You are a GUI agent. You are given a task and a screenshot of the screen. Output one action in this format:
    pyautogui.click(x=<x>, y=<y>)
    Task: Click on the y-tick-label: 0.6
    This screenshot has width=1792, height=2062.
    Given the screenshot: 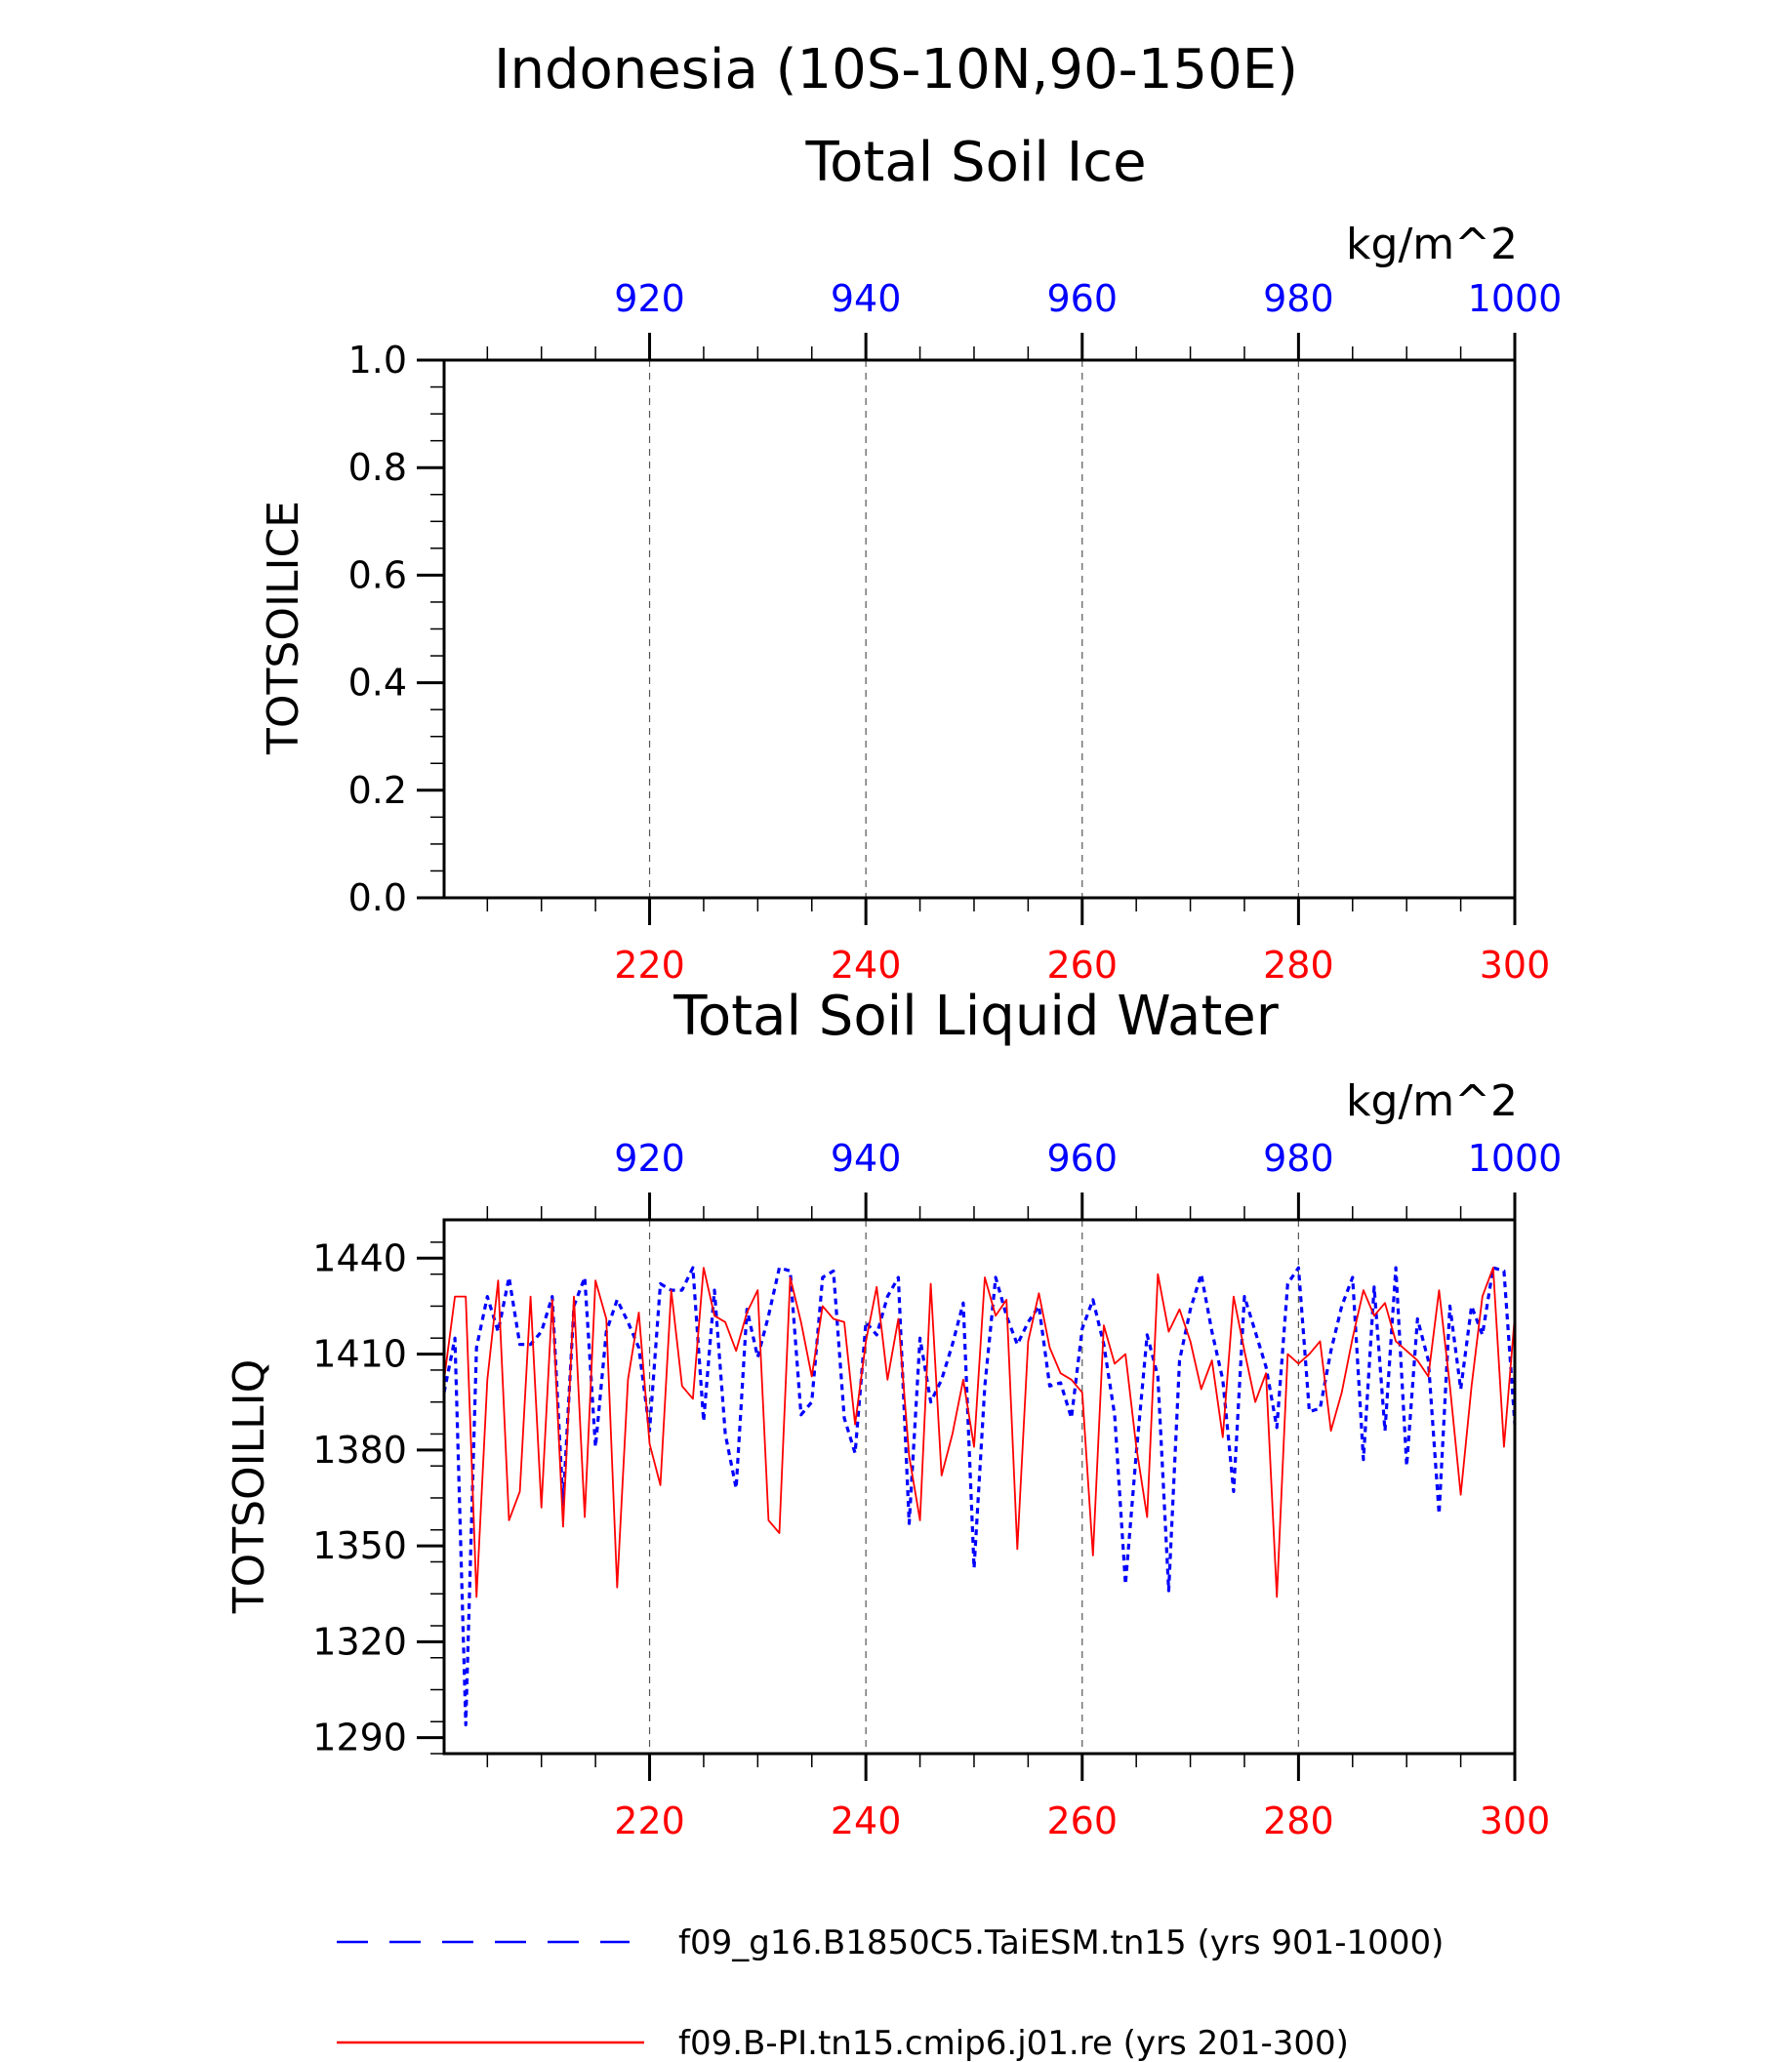 What is the action you would take?
    pyautogui.click(x=377, y=574)
    